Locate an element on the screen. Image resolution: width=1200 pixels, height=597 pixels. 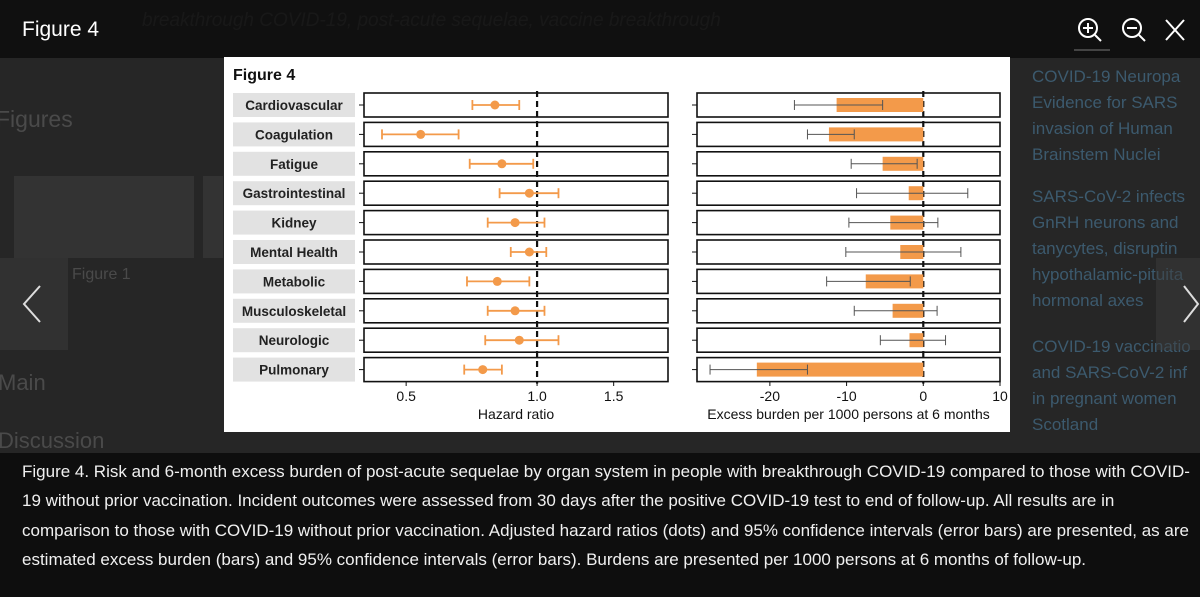
figure-label: Figure 4 is located at coordinates (264, 75).